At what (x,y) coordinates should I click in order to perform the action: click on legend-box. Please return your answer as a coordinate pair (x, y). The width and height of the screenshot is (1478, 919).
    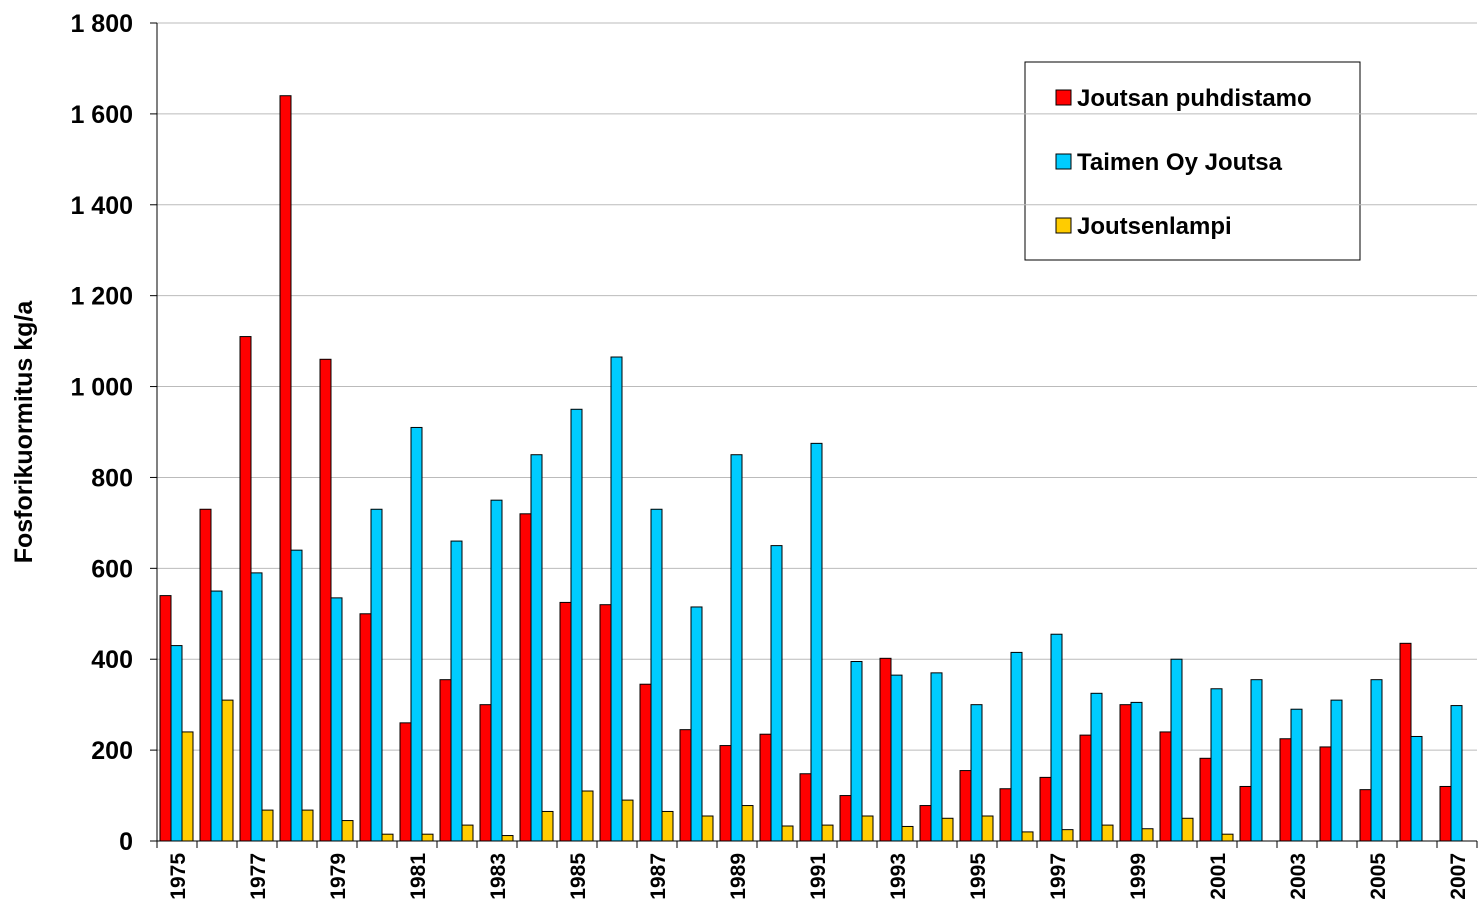
    Looking at the image, I should click on (1192, 161).